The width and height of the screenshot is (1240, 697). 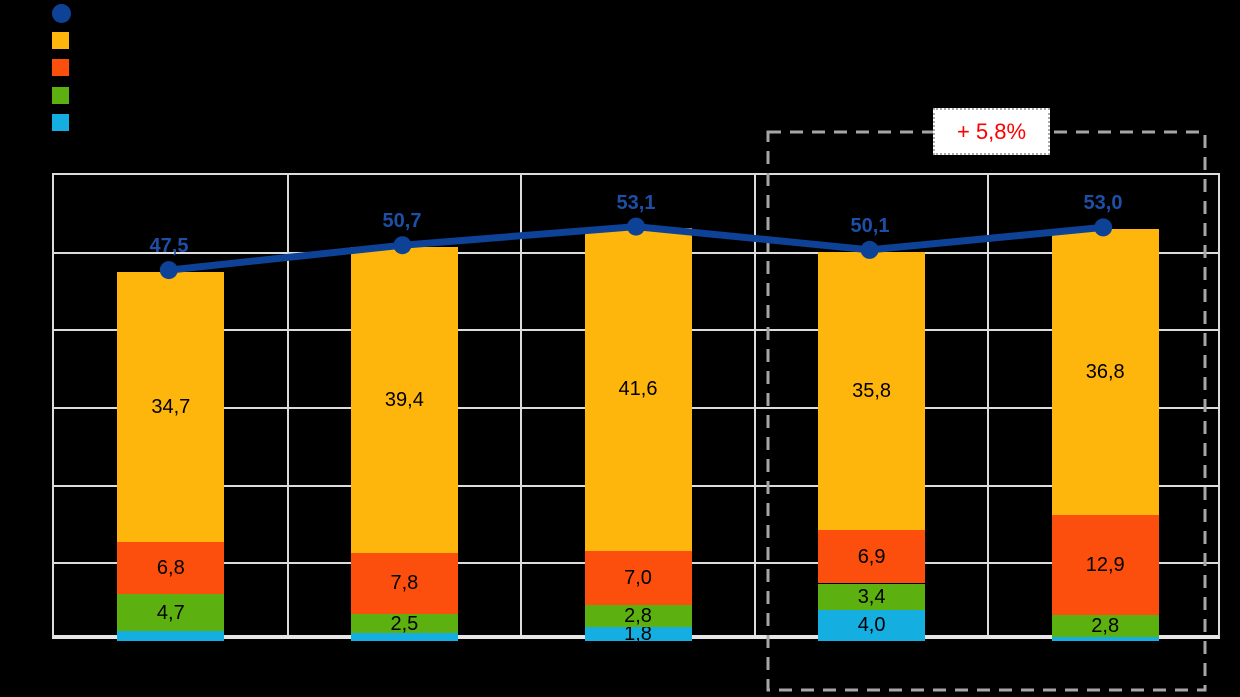 I want to click on bar-segment-value: 41,6, so click(x=638, y=389).